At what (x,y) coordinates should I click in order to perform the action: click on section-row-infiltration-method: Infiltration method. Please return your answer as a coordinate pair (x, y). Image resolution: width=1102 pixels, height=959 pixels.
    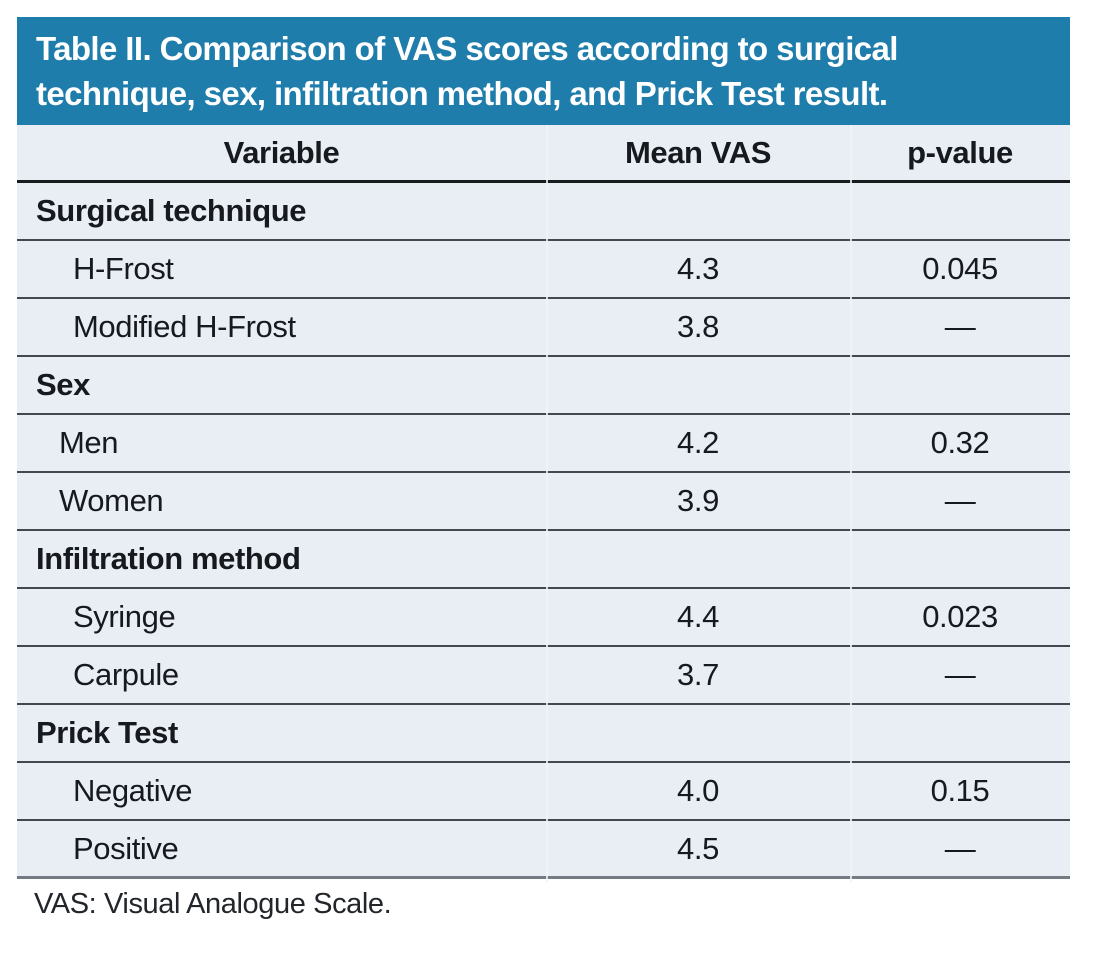
    Looking at the image, I should click on (543, 560).